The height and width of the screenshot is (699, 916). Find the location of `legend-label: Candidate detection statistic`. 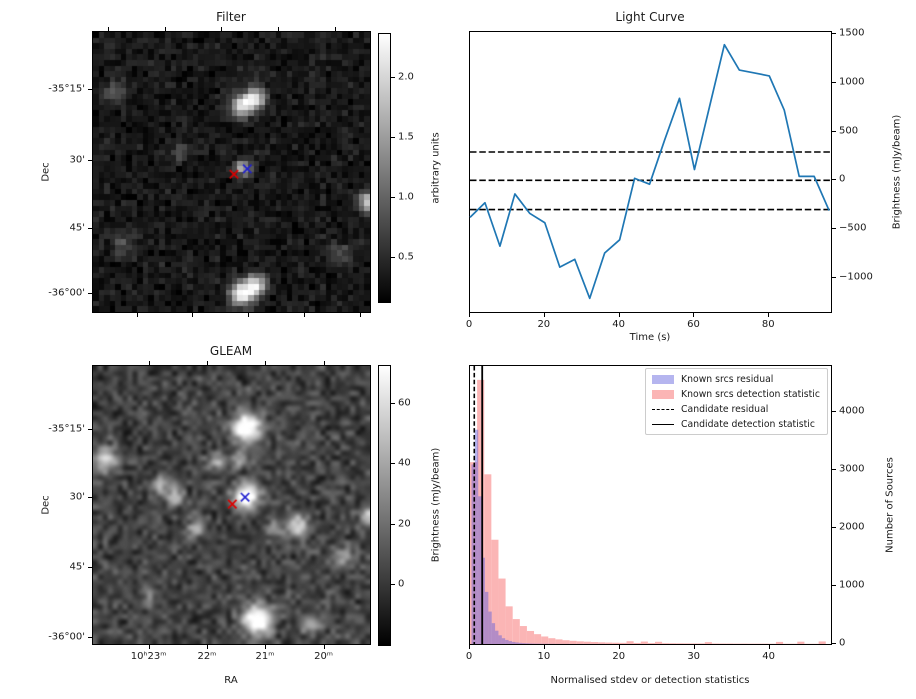

legend-label: Candidate detection statistic is located at coordinates (748, 424).